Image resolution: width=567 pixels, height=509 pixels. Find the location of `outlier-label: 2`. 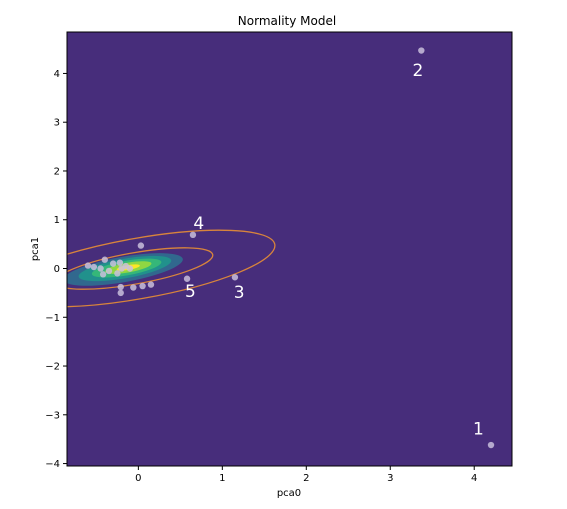

outlier-label: 2 is located at coordinates (418, 71).